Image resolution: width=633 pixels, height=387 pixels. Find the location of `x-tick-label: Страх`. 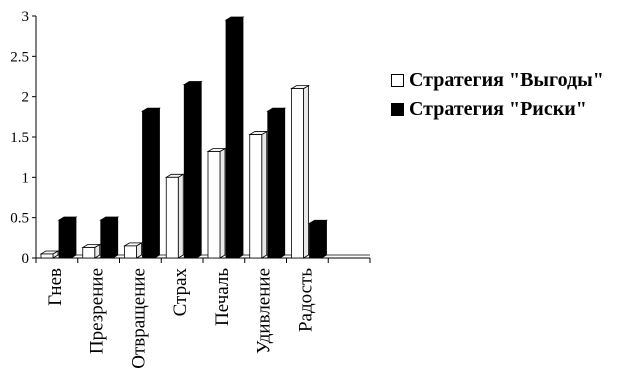

x-tick-label: Страх is located at coordinates (180, 292).